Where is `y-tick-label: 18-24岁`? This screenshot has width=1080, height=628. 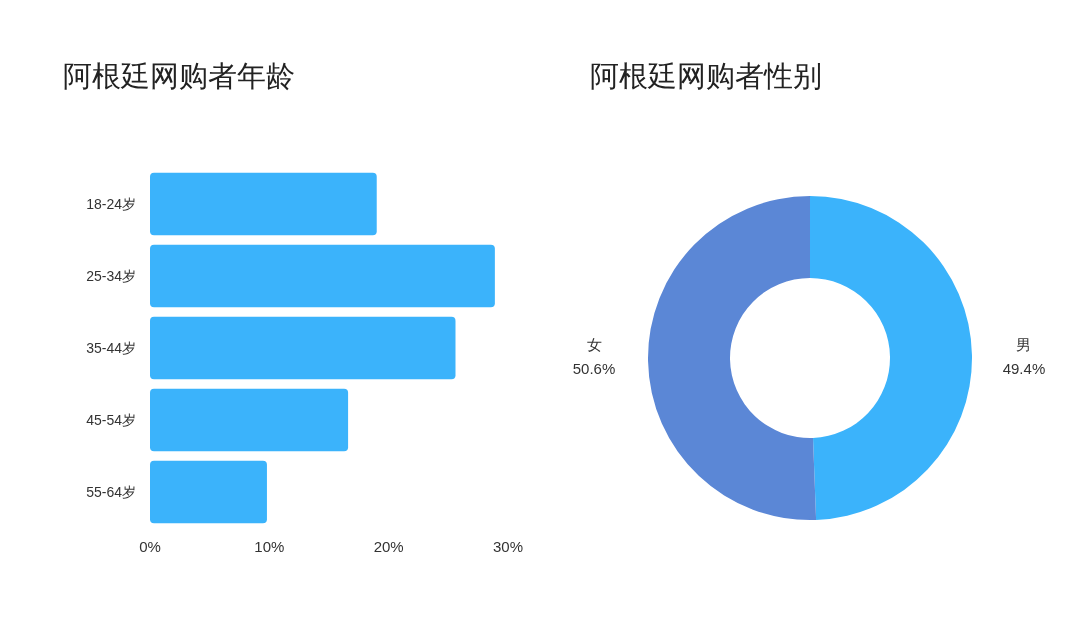 y-tick-label: 18-24岁 is located at coordinates (111, 204).